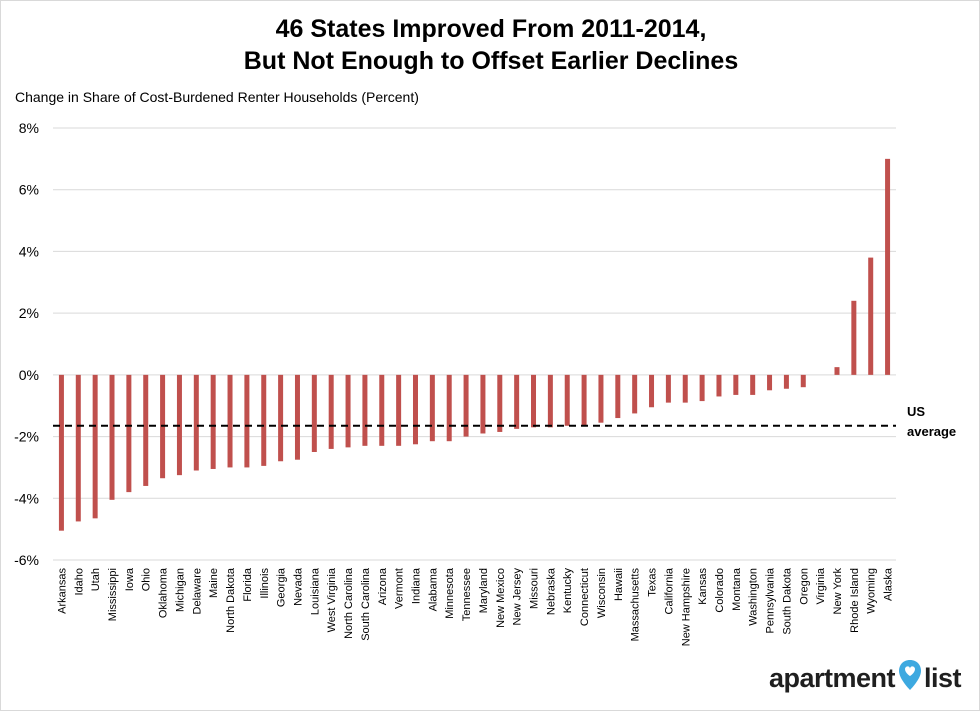 This screenshot has height=711, width=980. I want to click on x-tick-label: Illinois, so click(265, 583).